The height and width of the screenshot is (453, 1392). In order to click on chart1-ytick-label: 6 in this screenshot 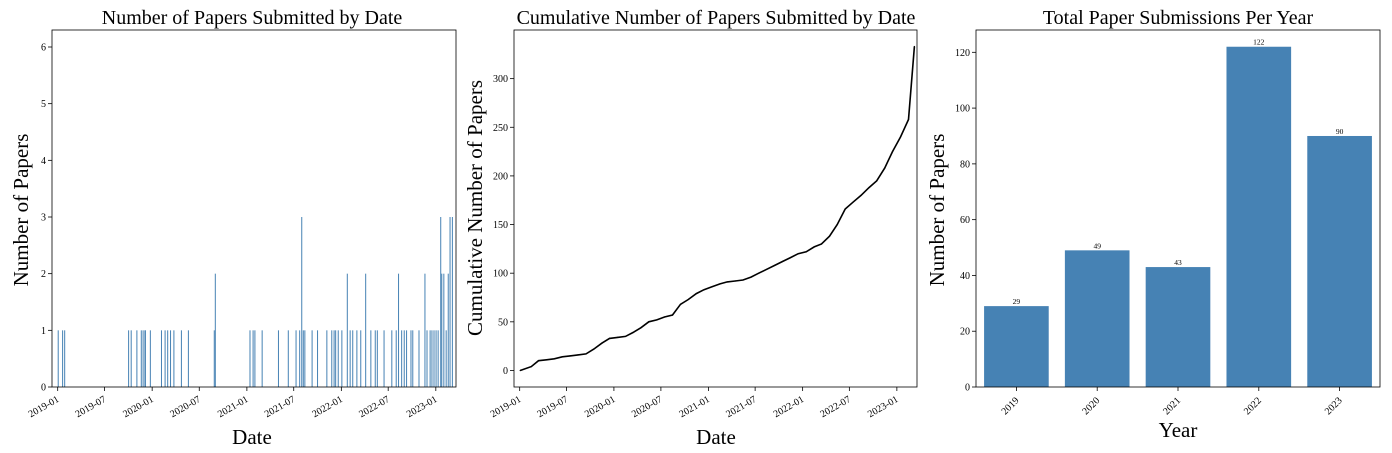, I will do `click(43, 48)`.